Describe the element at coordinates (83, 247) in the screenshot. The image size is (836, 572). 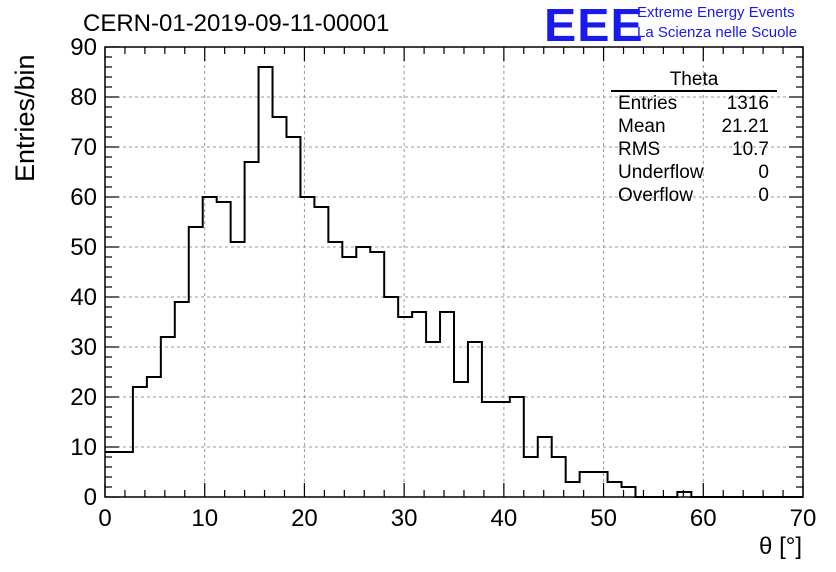
I see `y-tick-label: 50` at that location.